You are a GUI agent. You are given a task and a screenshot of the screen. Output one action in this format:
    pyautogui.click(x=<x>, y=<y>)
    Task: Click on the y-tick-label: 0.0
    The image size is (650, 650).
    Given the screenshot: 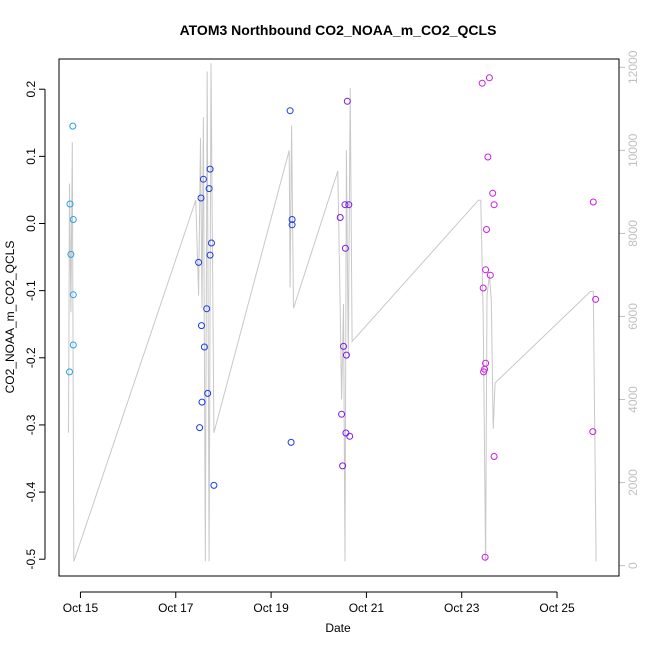 What is the action you would take?
    pyautogui.click(x=31, y=223)
    